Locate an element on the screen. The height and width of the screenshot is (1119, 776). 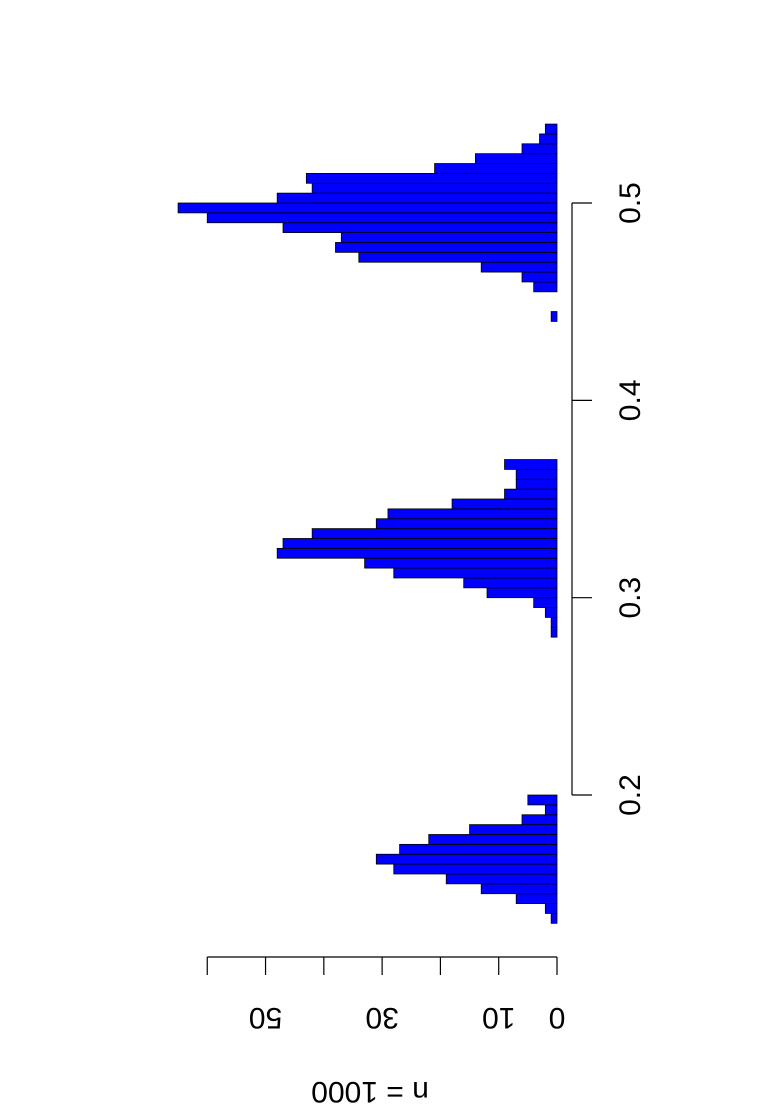
x-tick-label: 0.3 is located at coordinates (630, 598).